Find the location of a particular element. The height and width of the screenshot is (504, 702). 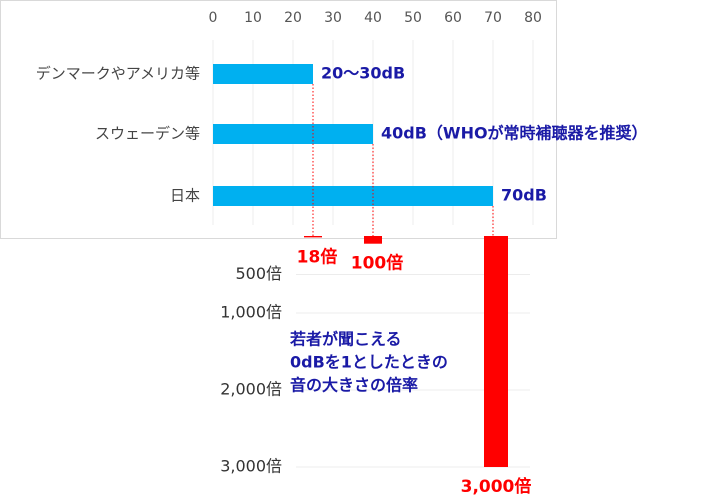

category-label: デンマークやアメリカ等 is located at coordinates (118, 74).